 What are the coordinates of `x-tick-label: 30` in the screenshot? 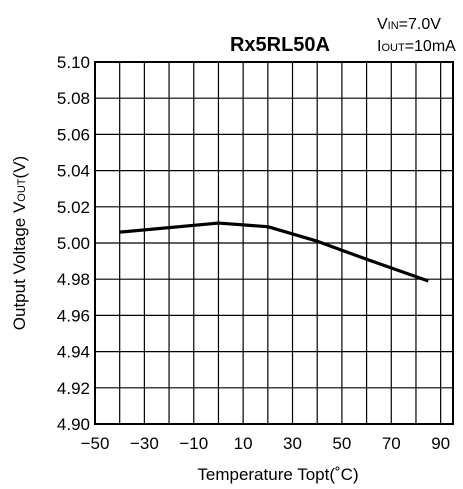 It's located at (292, 443).